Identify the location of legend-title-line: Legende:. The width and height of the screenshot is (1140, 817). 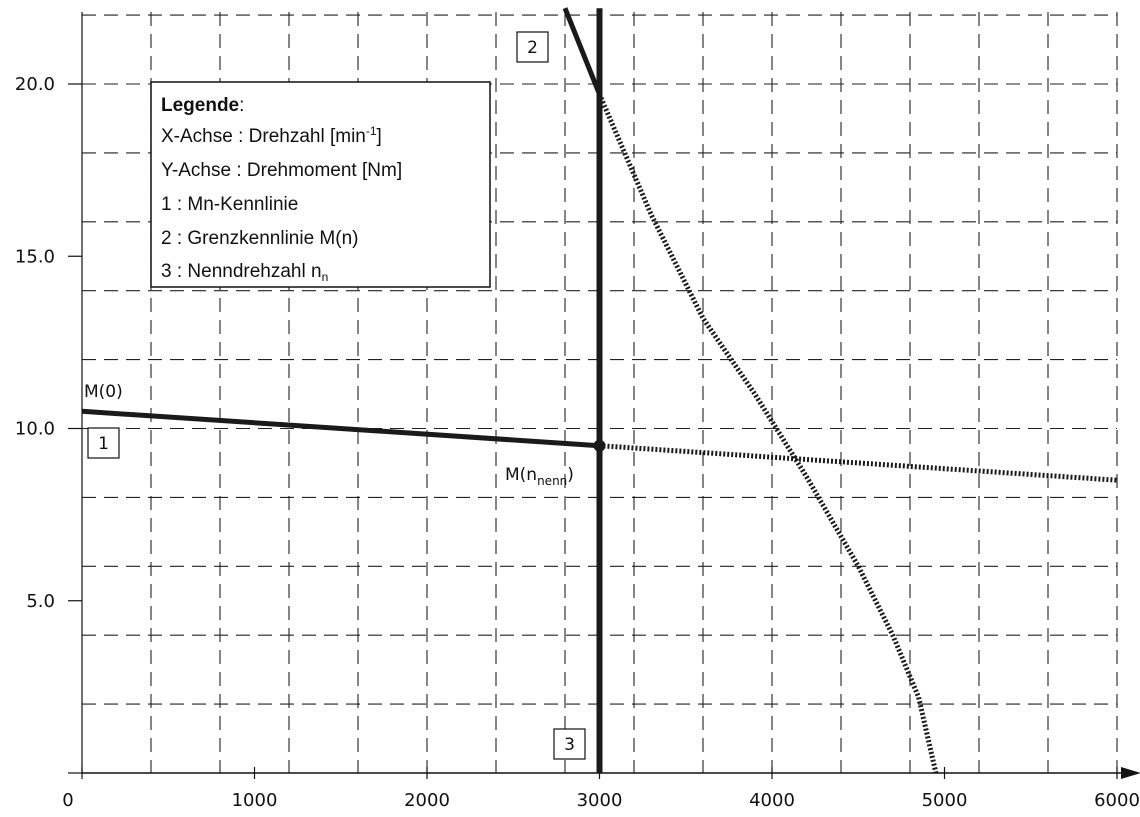
(202, 105).